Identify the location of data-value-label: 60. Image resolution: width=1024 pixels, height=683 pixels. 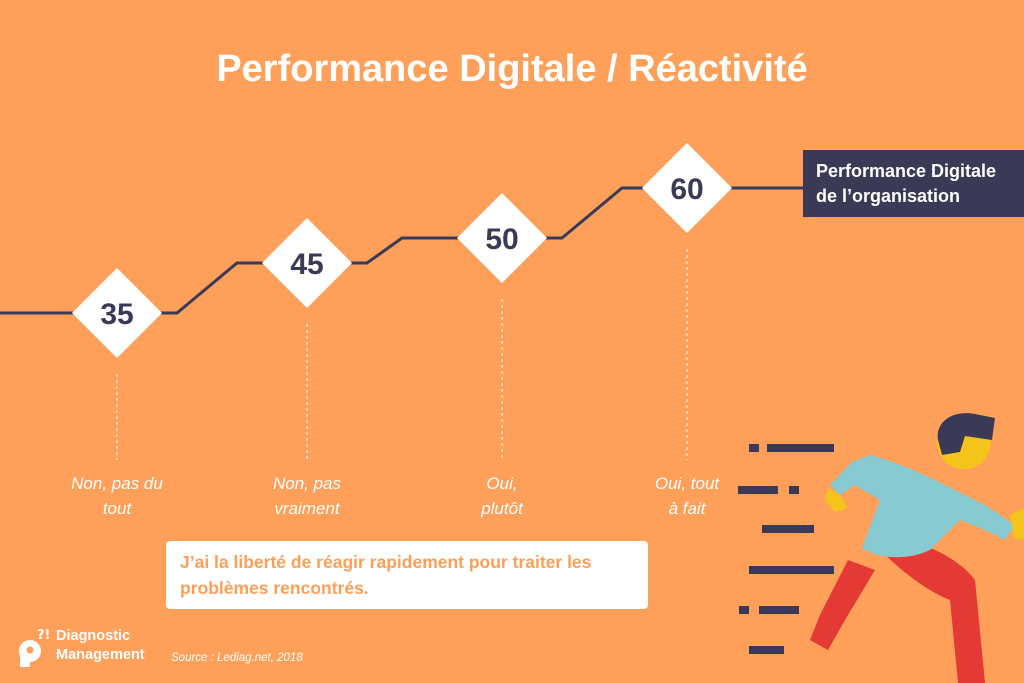
(686, 189).